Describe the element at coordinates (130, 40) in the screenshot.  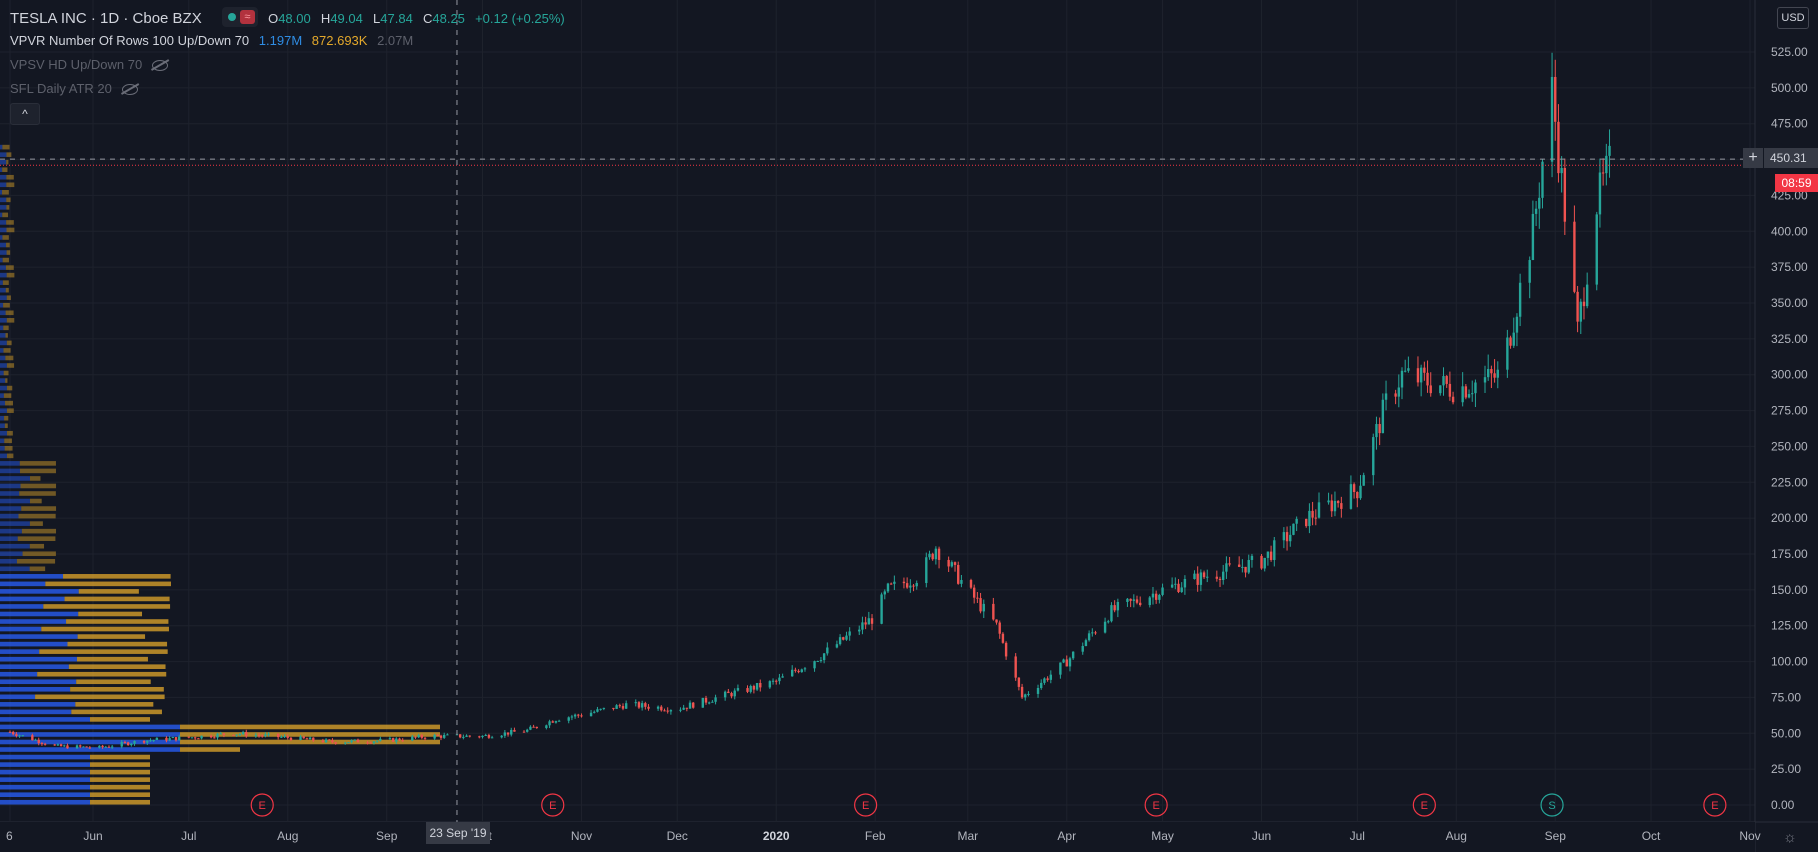
I see `vpvr-label: VPVR Number Of Rows 100 Up/Down 70` at that location.